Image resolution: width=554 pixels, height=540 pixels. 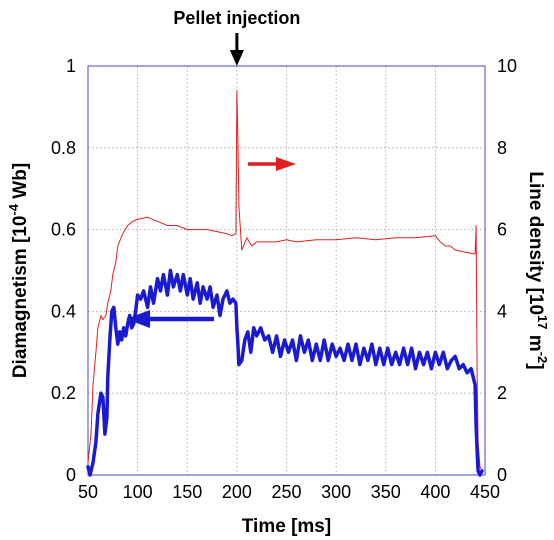 What do you see at coordinates (502, 311) in the screenshot?
I see `y-right-tick-label: 4` at bounding box center [502, 311].